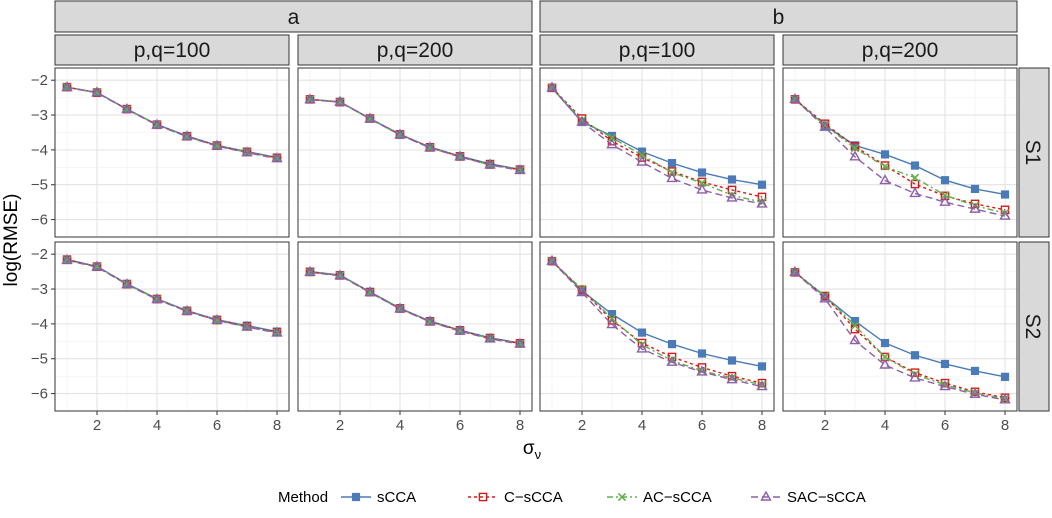  I want to click on legend-label: C−sCCA, so click(533, 497).